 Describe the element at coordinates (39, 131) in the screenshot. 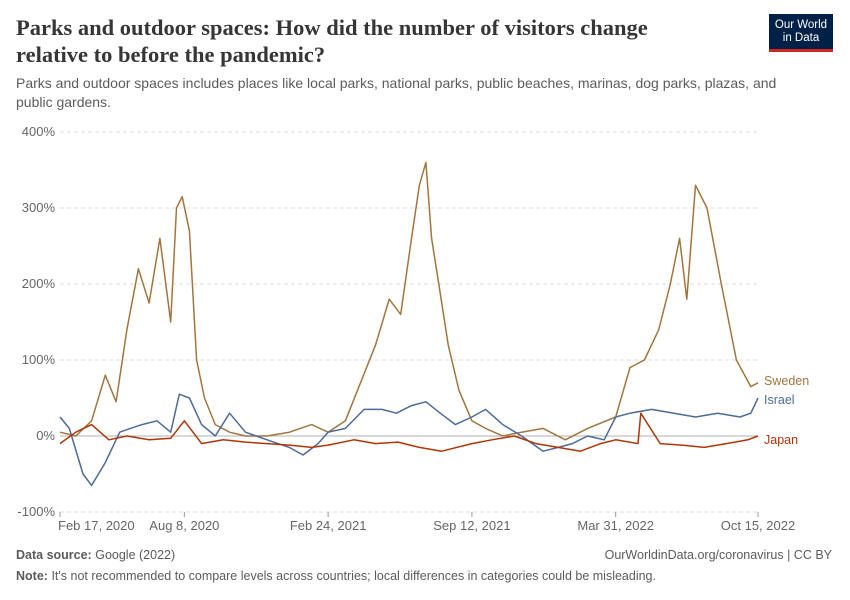

I see `y-tick-label: 400%` at that location.